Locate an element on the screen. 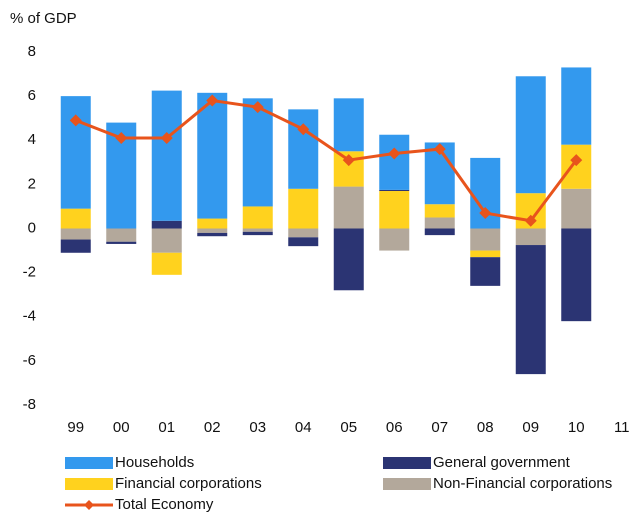 This screenshot has width=642, height=527. legend-label: Households is located at coordinates (154, 462).